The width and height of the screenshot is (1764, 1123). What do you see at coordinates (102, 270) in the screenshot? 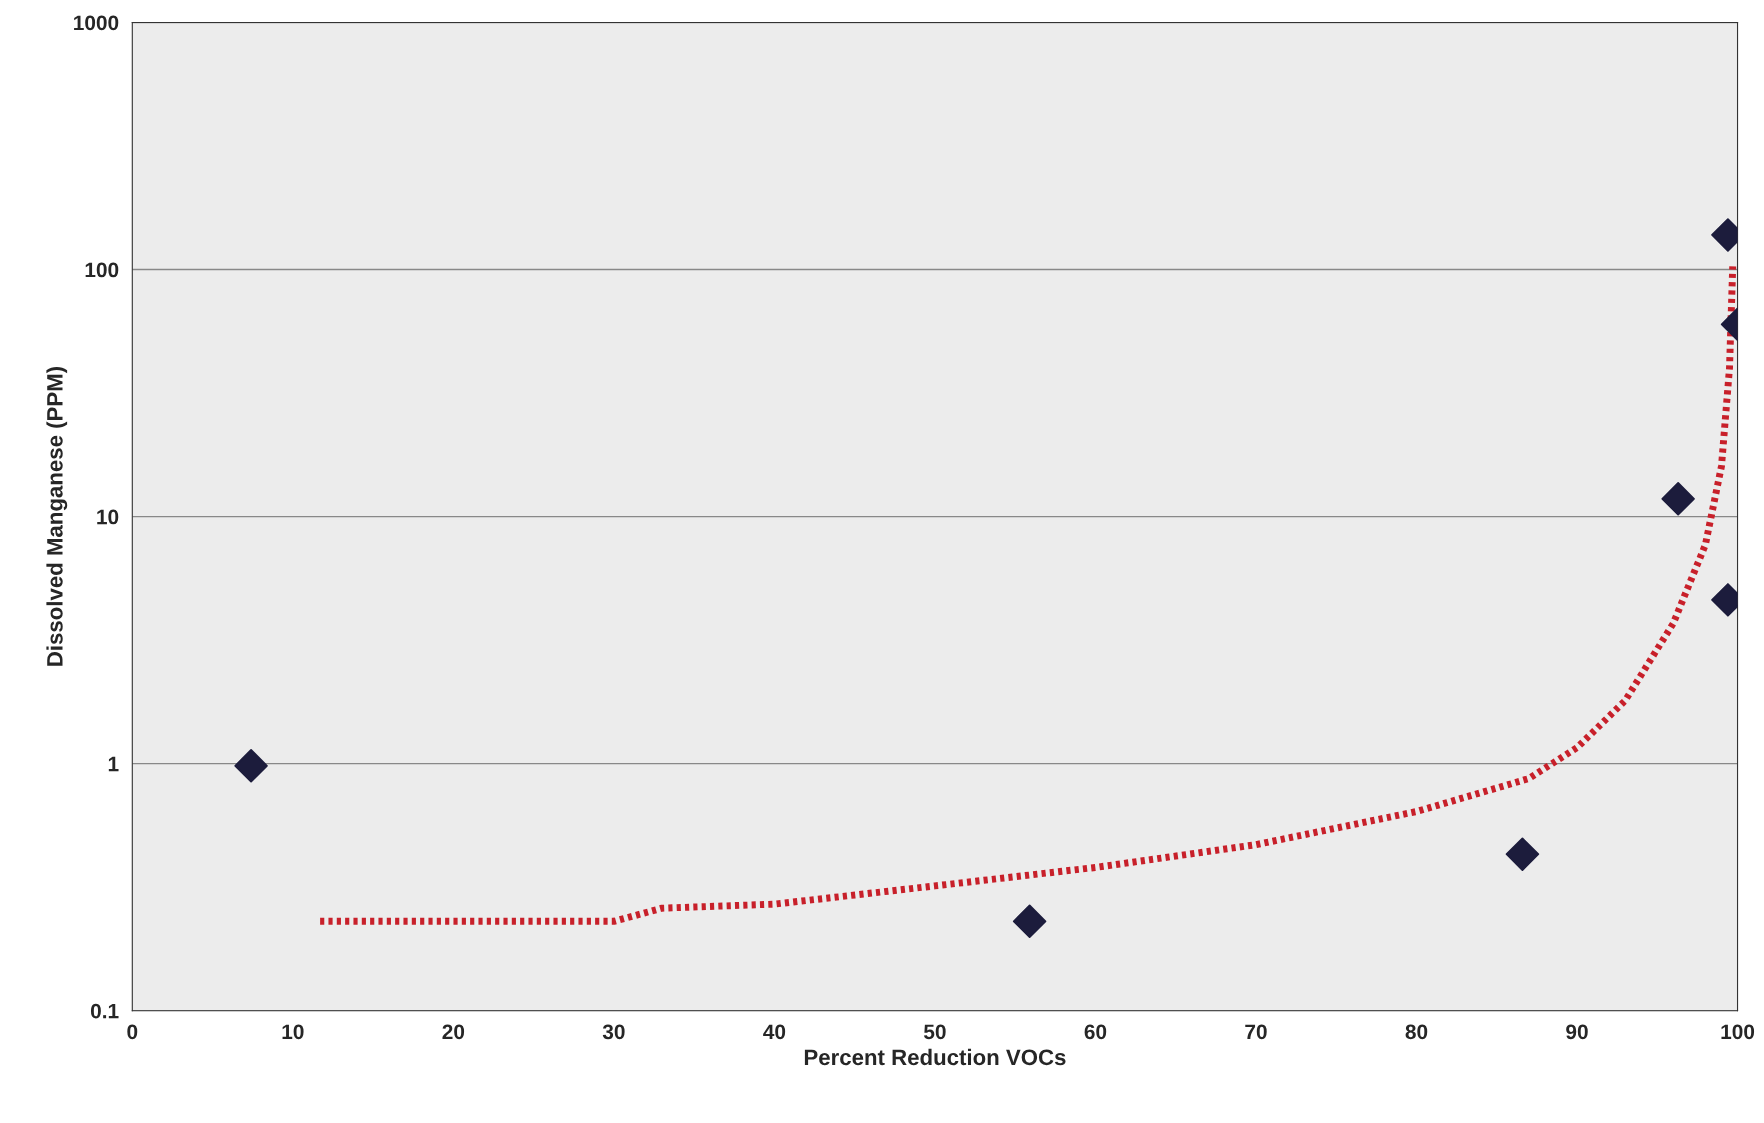
I see `y-tick-label: 100` at bounding box center [102, 270].